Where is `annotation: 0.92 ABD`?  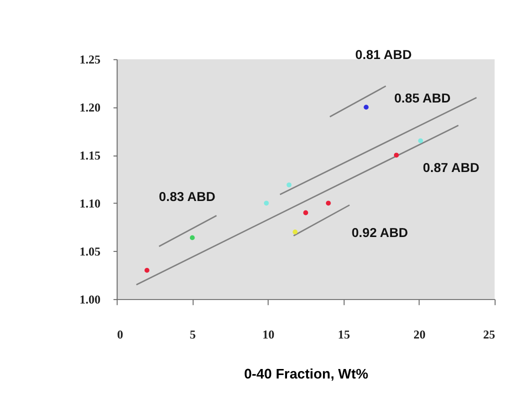 annotation: 0.92 ABD is located at coordinates (380, 232).